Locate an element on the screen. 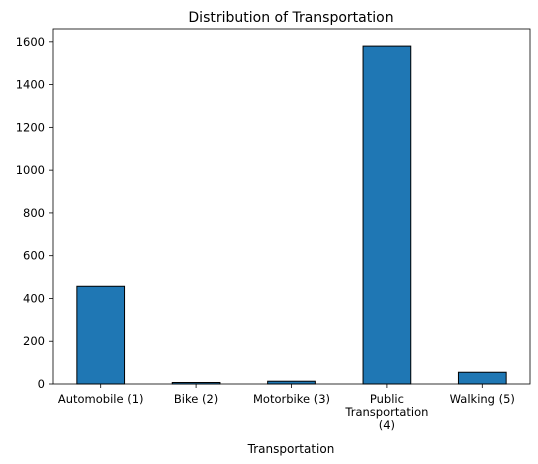  x-tick-label-3-line-2: (4) is located at coordinates (387, 425).